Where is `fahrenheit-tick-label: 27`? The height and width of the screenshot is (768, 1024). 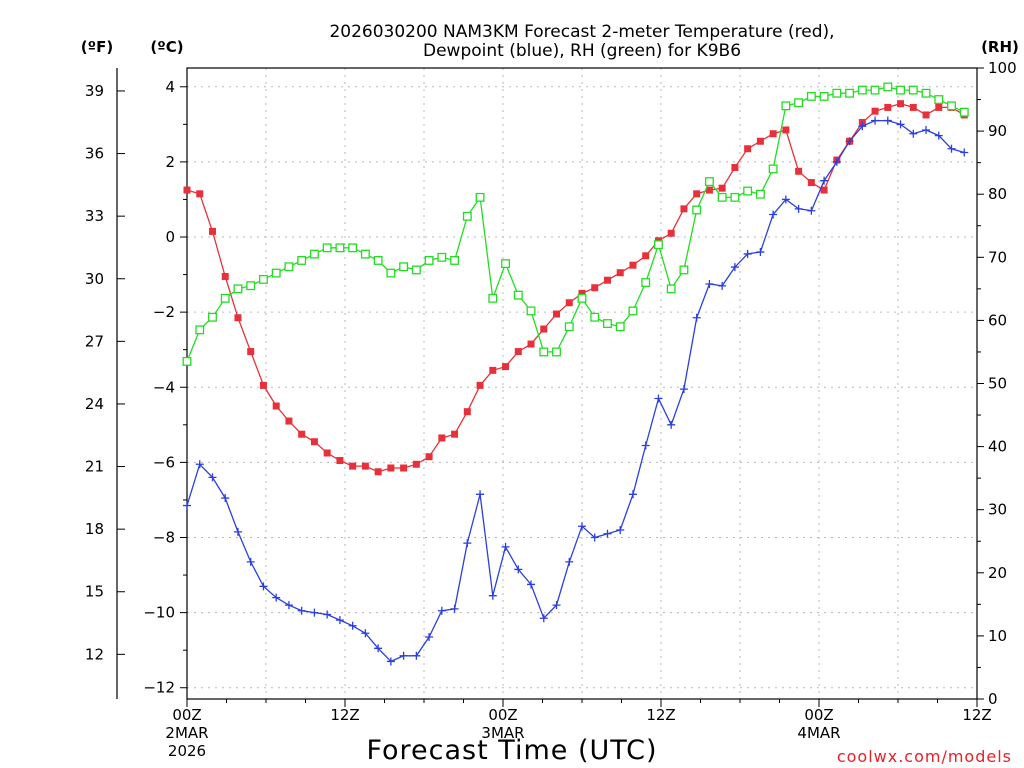 fahrenheit-tick-label: 27 is located at coordinates (94, 341).